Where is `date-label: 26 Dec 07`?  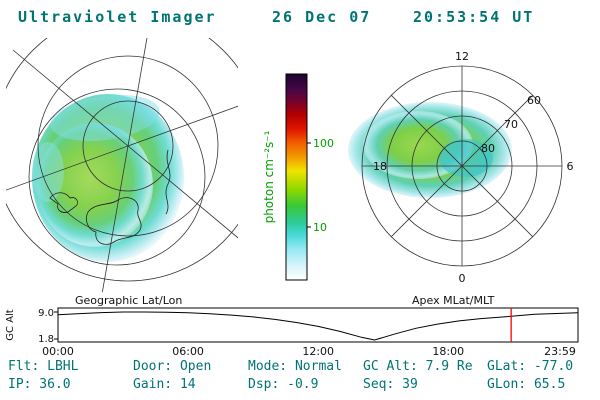 date-label: 26 Dec 07 is located at coordinates (321, 17).